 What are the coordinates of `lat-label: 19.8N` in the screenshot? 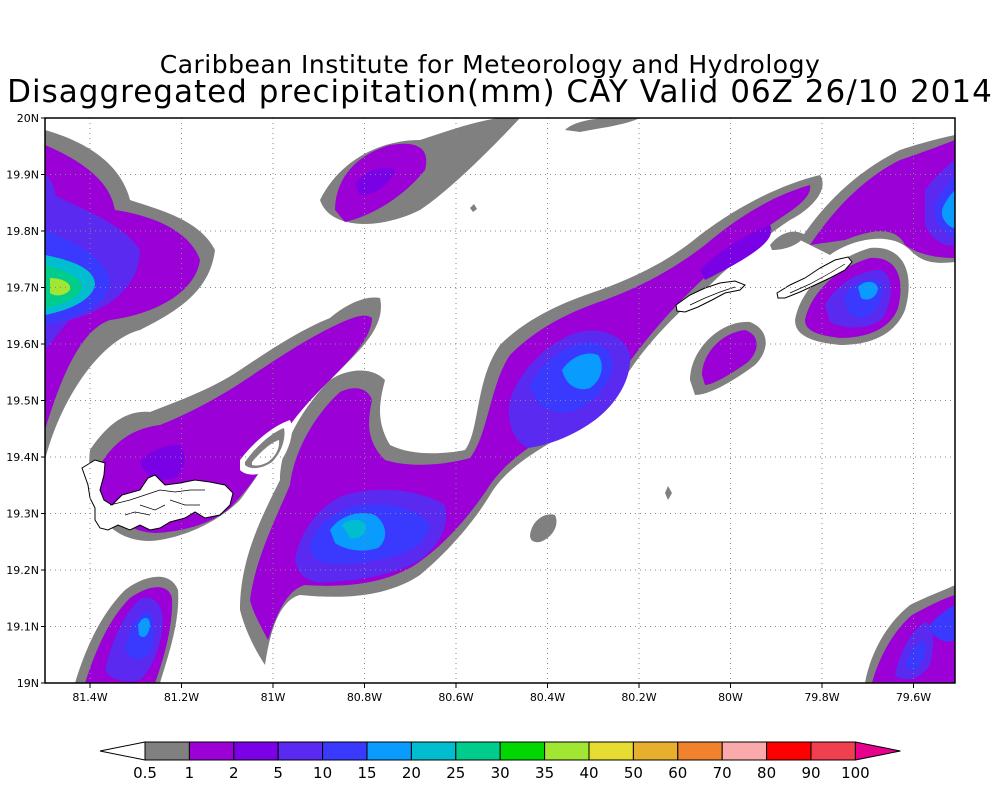 It's located at (22, 231).